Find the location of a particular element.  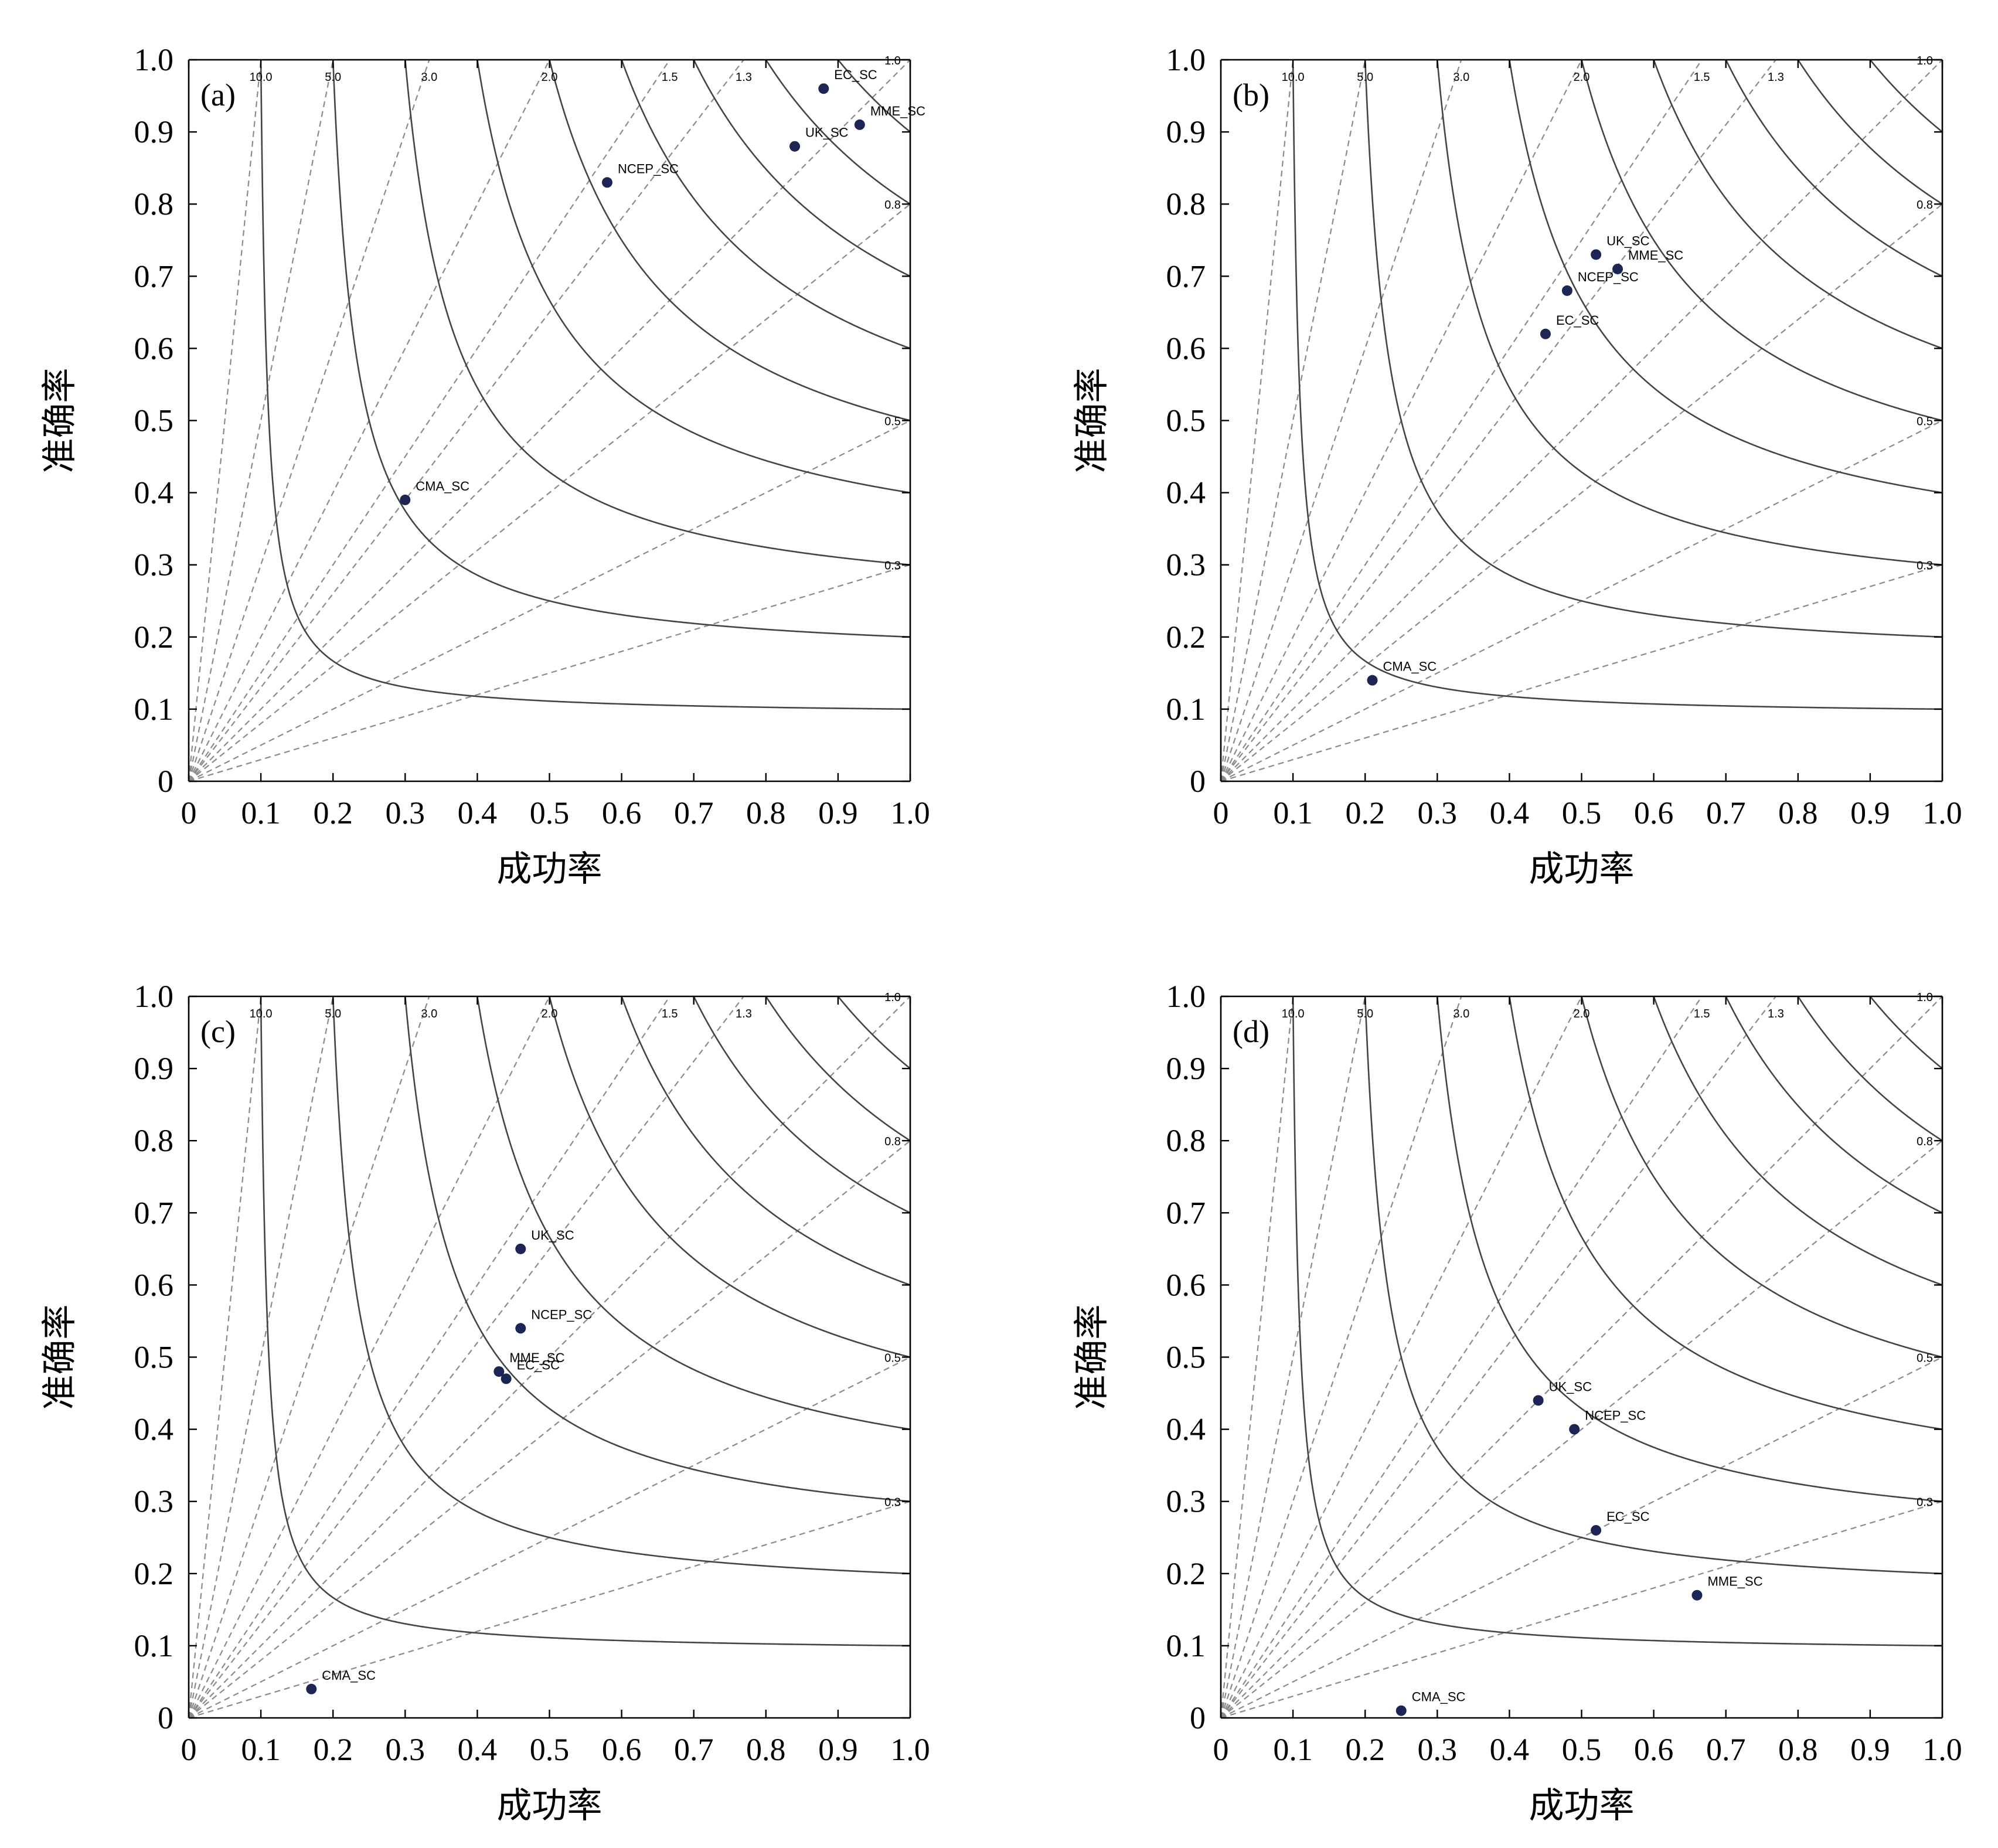

y-tick-label: 0.4 is located at coordinates (1186, 1429).